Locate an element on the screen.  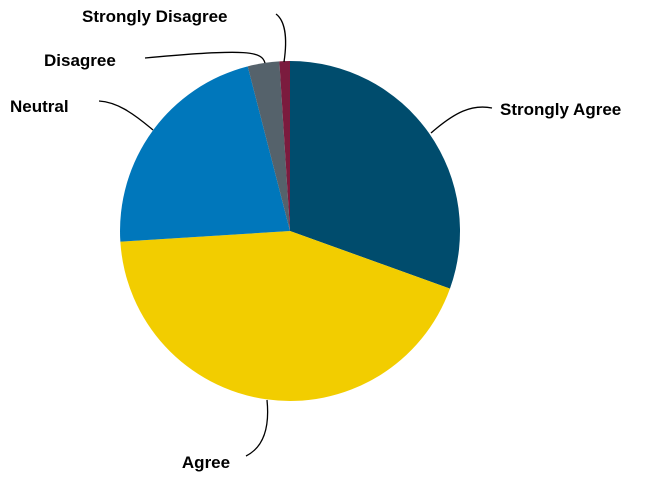
pie-slice-disagree is located at coordinates (268, 146).